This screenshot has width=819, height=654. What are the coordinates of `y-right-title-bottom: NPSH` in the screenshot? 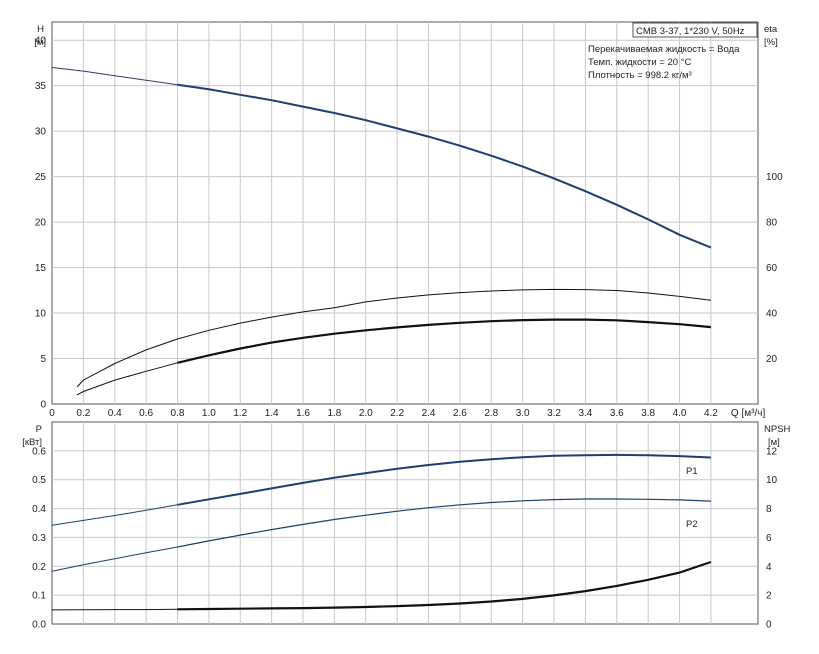 It's located at (777, 429).